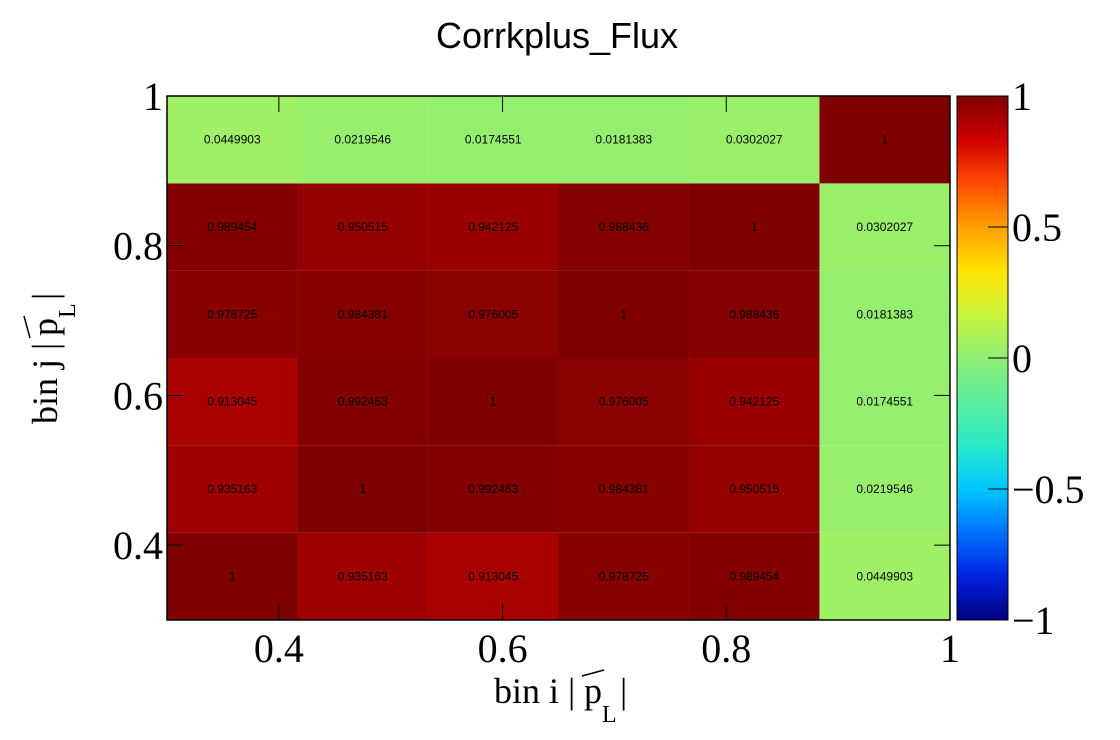 The width and height of the screenshot is (1120, 740). What do you see at coordinates (593, 673) in the screenshot?
I see `x-axis-vector-arrow` at bounding box center [593, 673].